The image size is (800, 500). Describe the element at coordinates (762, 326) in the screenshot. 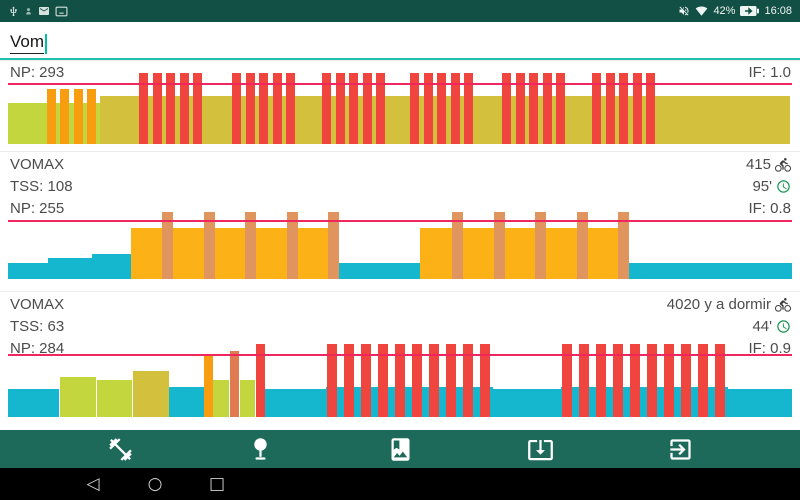

I see `duration: 44'` at that location.